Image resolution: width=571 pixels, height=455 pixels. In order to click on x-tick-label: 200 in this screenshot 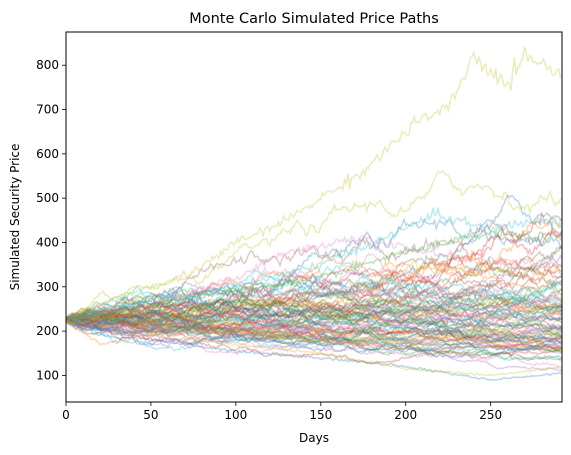, I will do `click(405, 415)`.